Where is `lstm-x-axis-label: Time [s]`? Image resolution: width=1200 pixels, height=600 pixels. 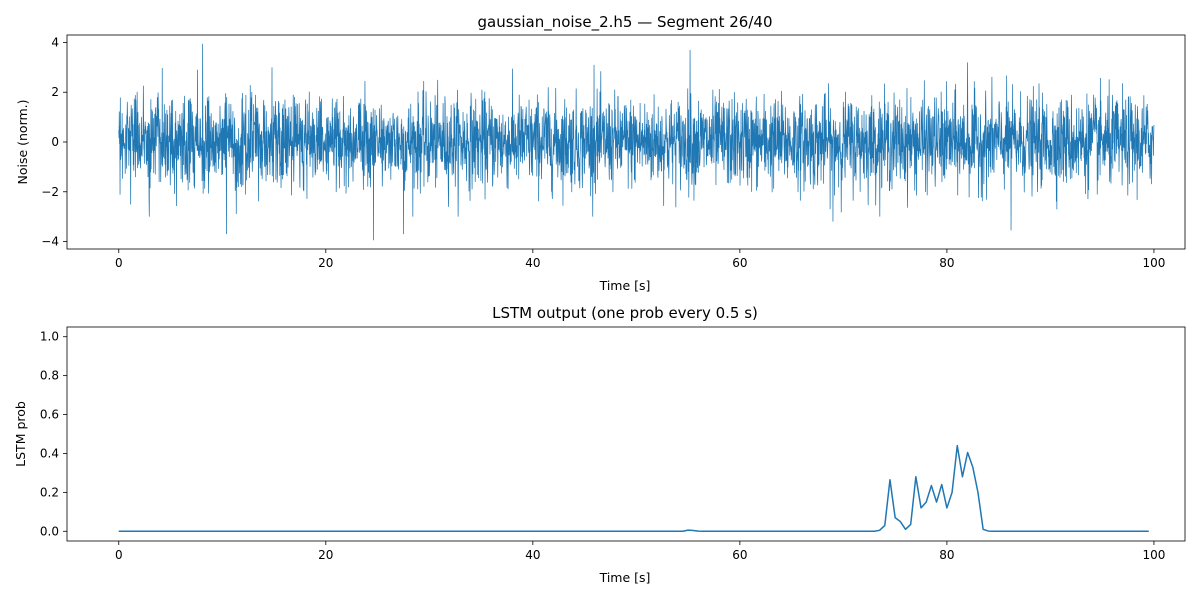
lstm-x-axis-label: Time [s] is located at coordinates (625, 577).